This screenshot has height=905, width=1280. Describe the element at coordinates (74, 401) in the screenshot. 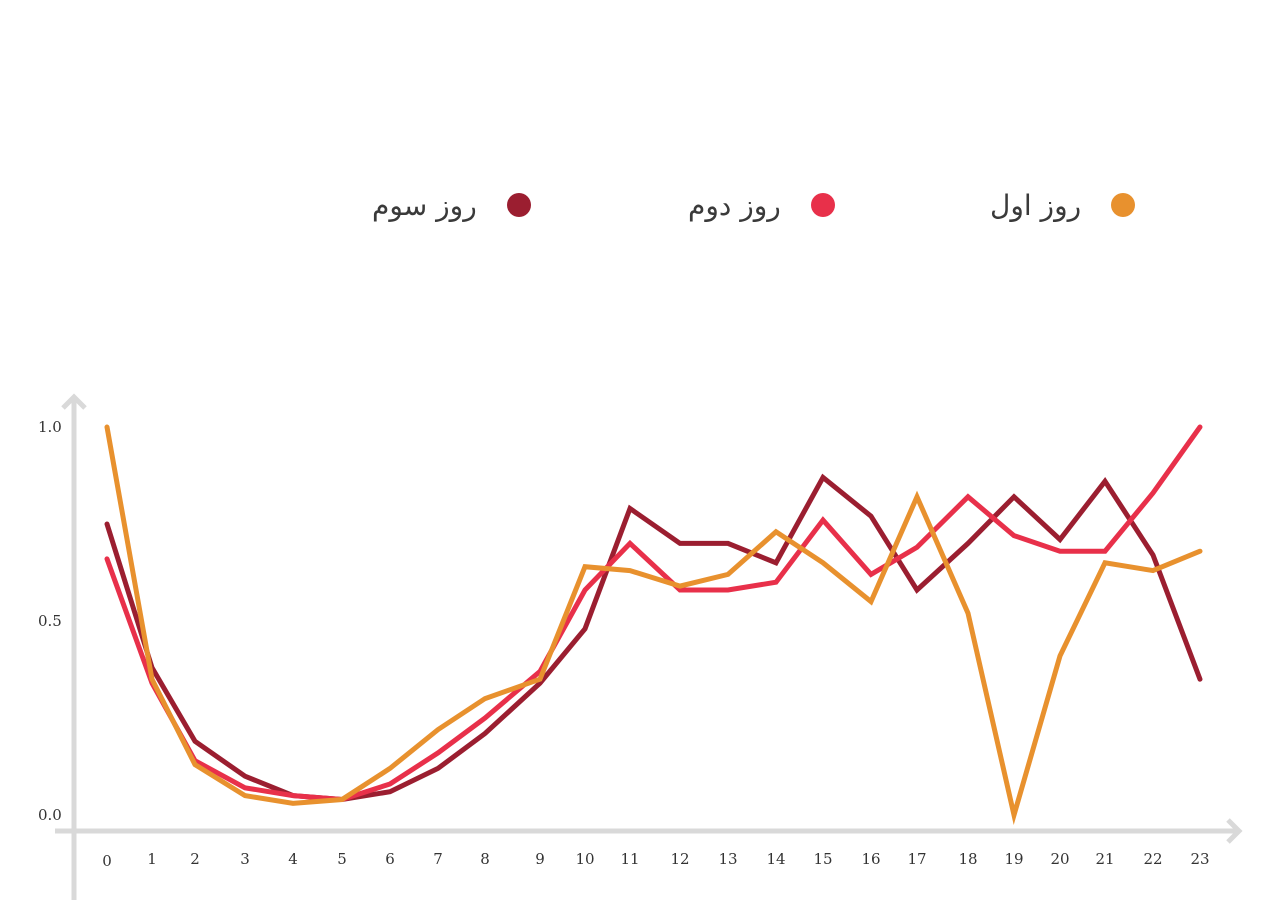

I see `y-axis-arrow-icon` at that location.